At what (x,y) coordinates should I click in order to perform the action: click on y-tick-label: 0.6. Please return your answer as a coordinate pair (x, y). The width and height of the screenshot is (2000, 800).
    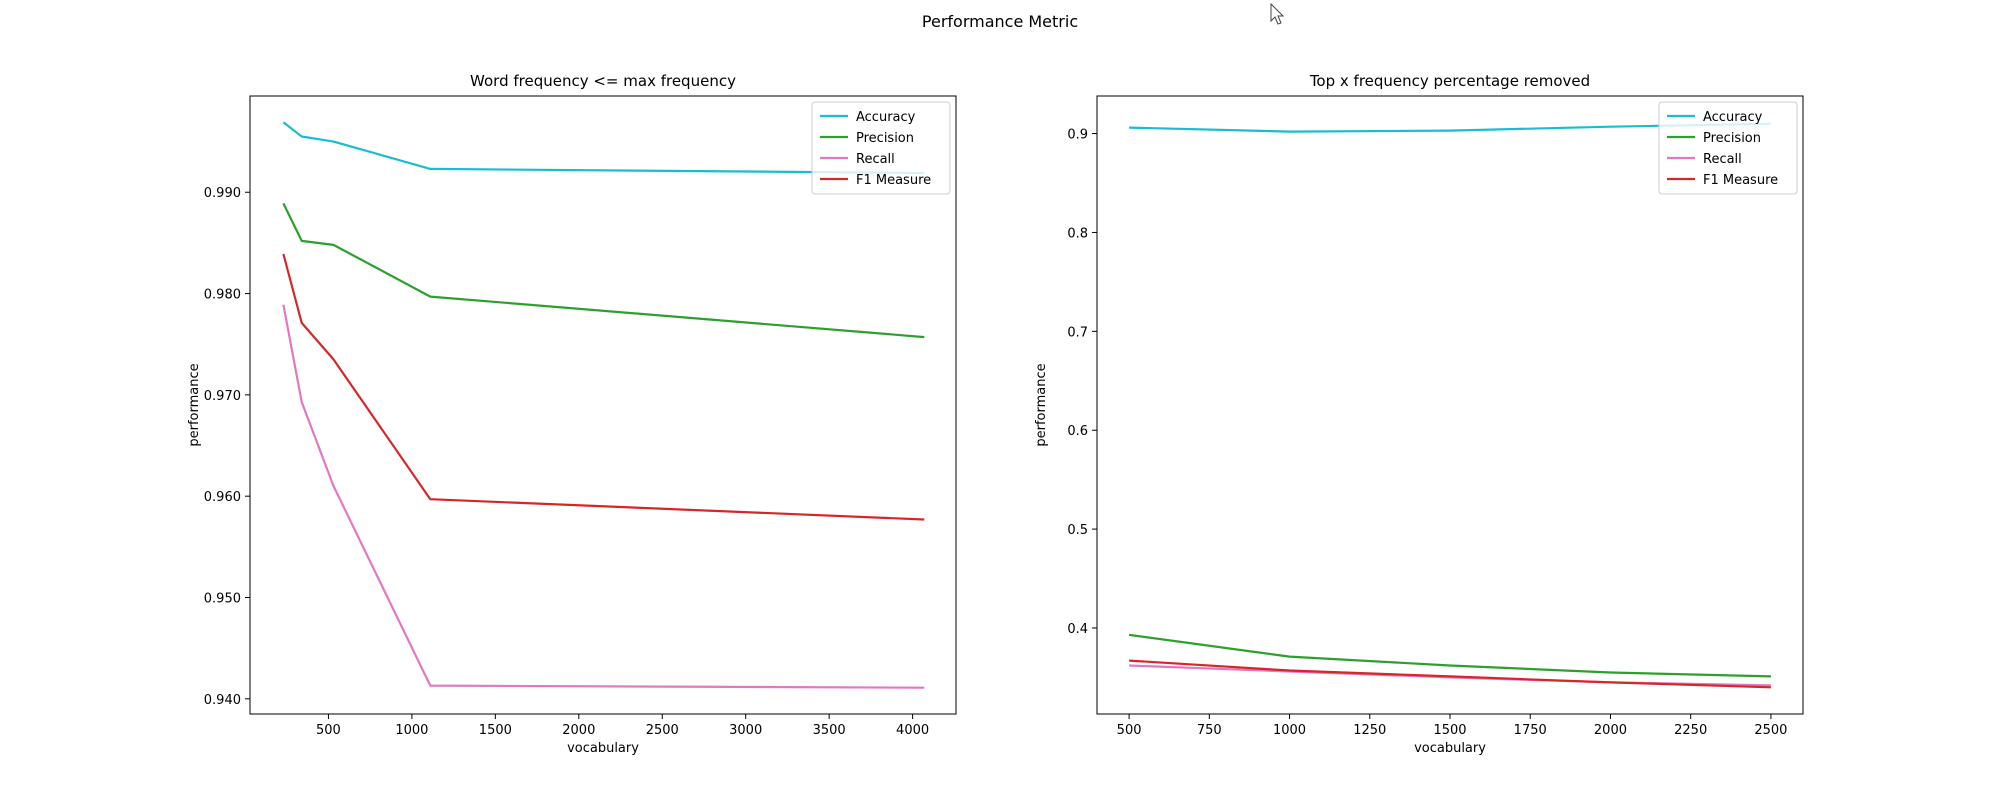
    Looking at the image, I should click on (1077, 431).